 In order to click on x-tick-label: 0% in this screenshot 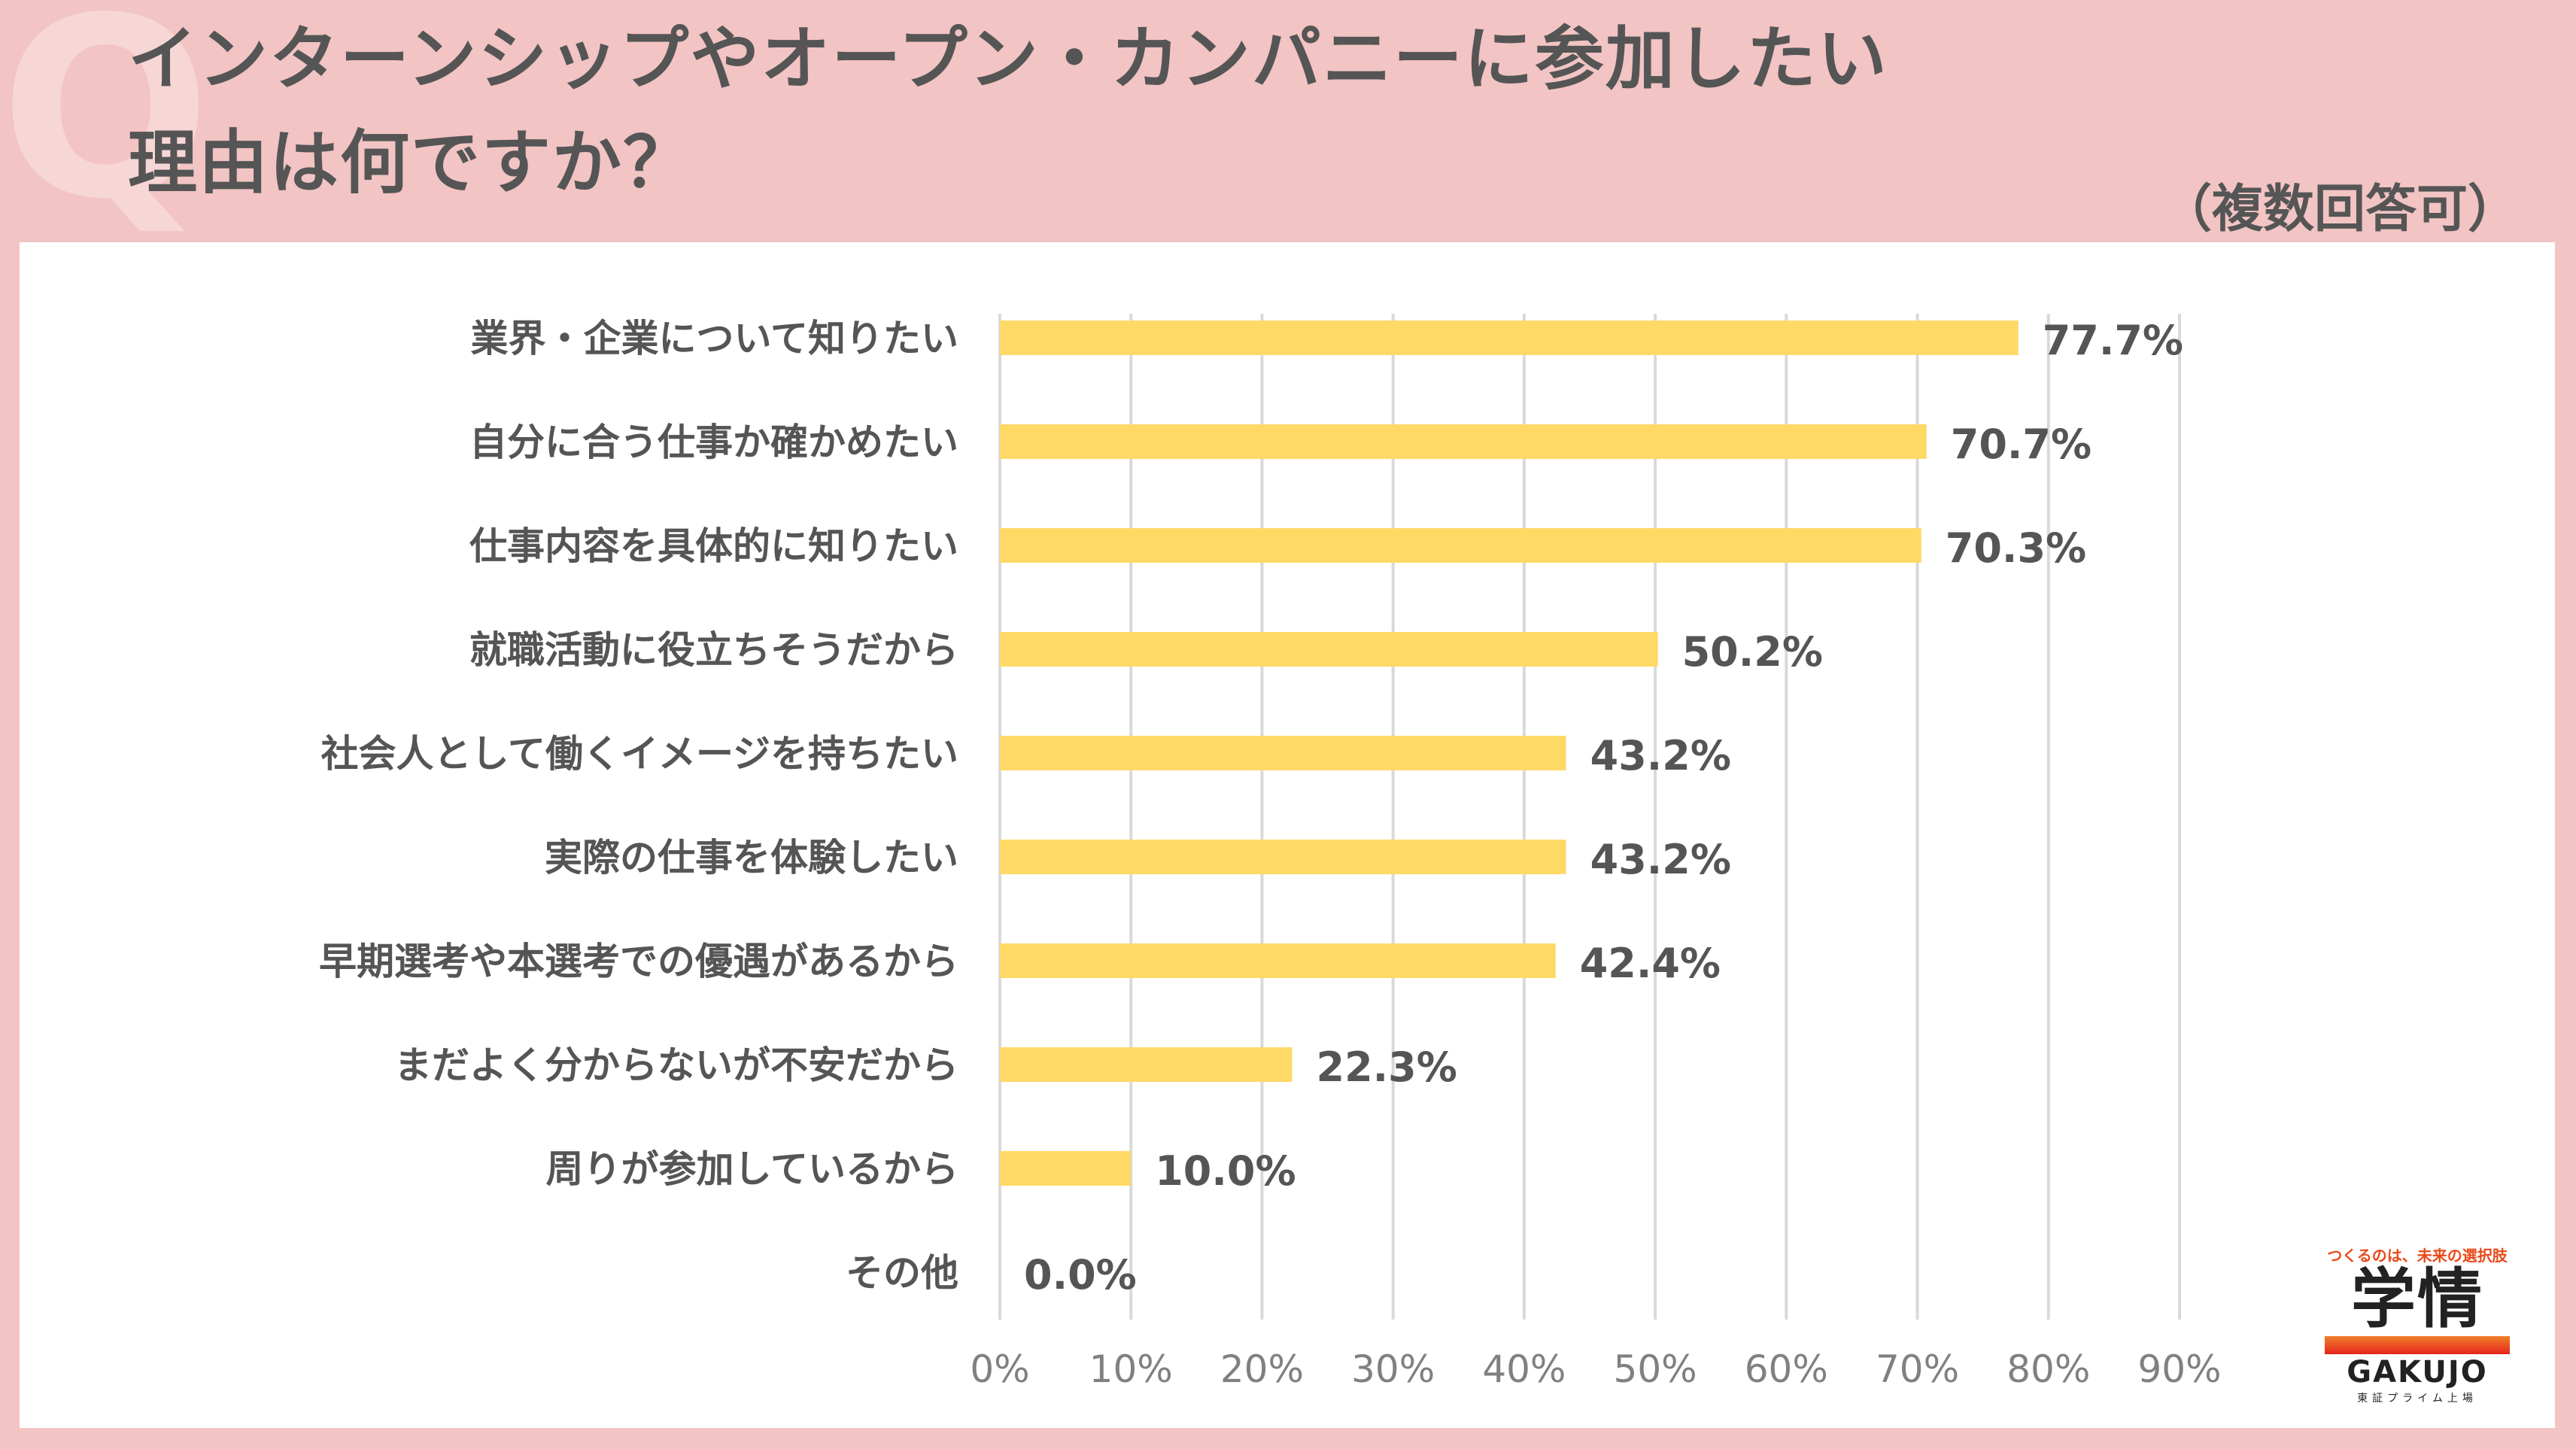, I will do `click(1000, 1369)`.